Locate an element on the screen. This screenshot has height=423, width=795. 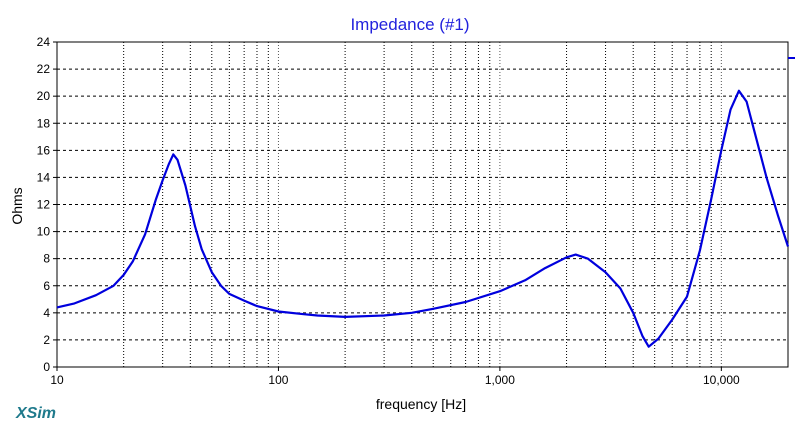
y-tick-label: 16 is located at coordinates (44, 150).